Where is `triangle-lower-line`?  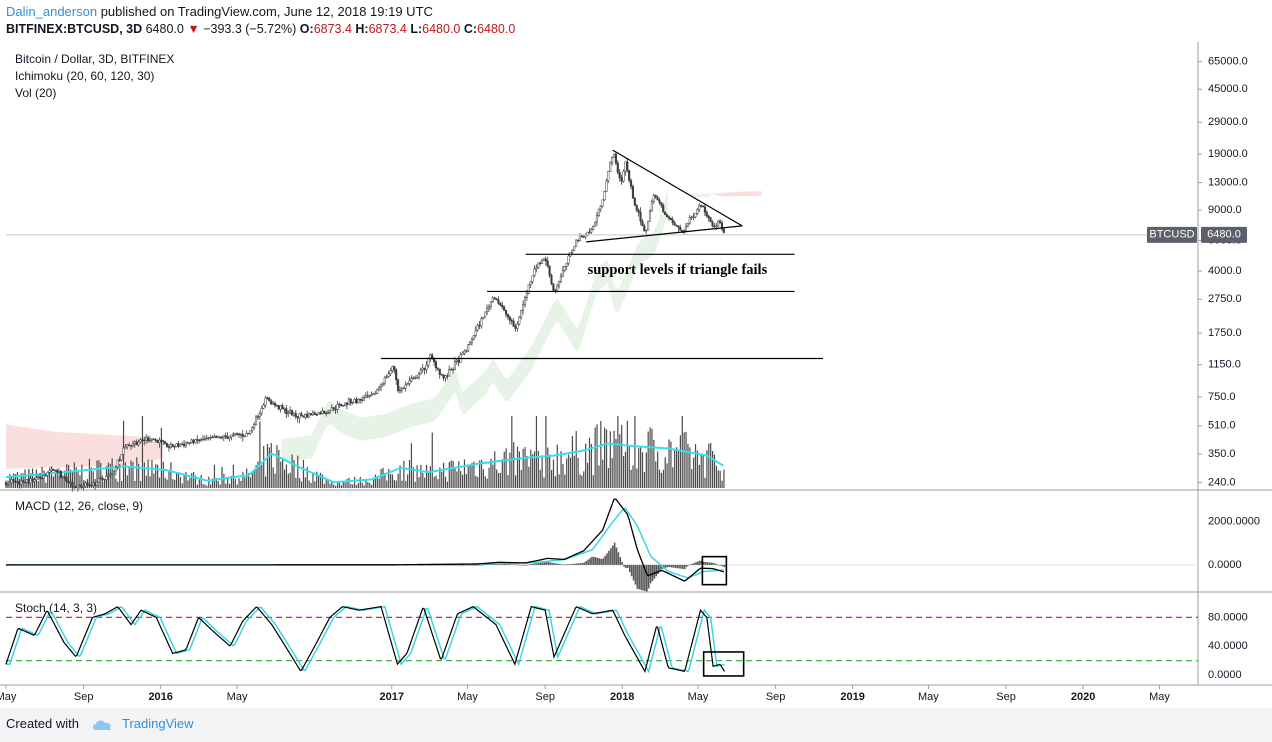
triangle-lower-line is located at coordinates (664, 234).